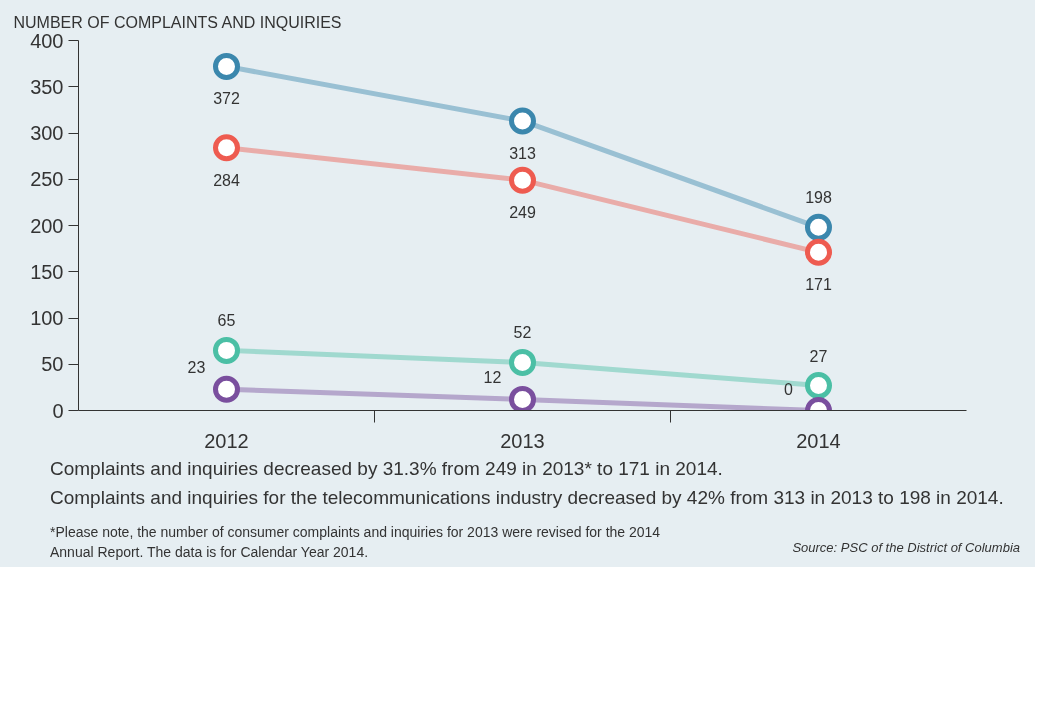 Image resolution: width=1039 pixels, height=723 pixels. I want to click on x-tick-label: 2012, so click(226, 440).